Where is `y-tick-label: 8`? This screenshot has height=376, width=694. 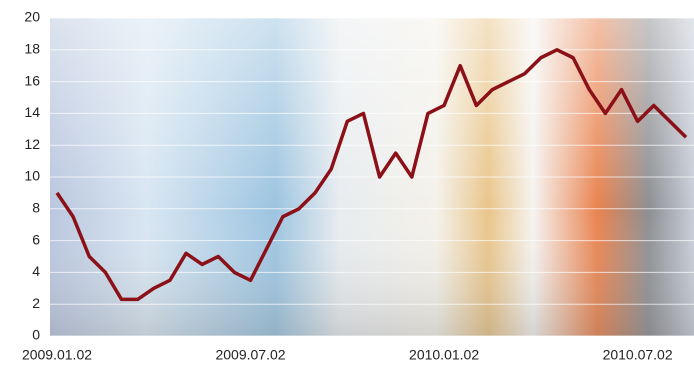
y-tick-label: 8 is located at coordinates (36, 208).